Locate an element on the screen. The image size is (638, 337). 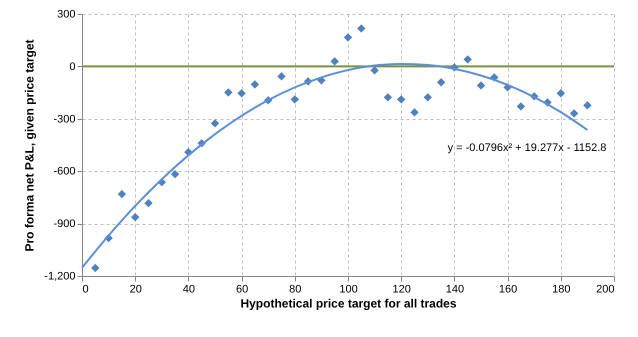
x-tick-label: 160 is located at coordinates (508, 290).